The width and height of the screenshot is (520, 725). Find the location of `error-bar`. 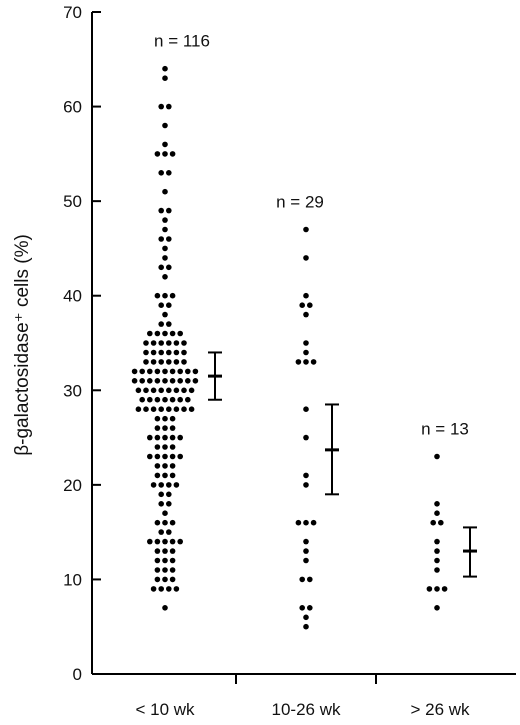

error-bar is located at coordinates (332, 449).